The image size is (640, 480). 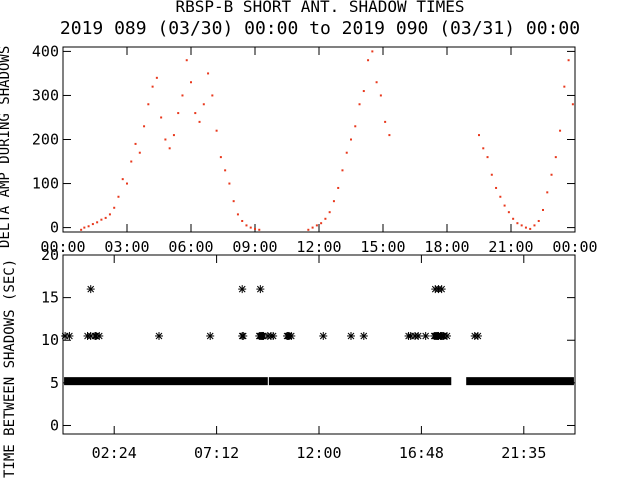 I want to click on delta-amp-y-tick-labels: 0 100 200 300 400, so click(x=45, y=139).